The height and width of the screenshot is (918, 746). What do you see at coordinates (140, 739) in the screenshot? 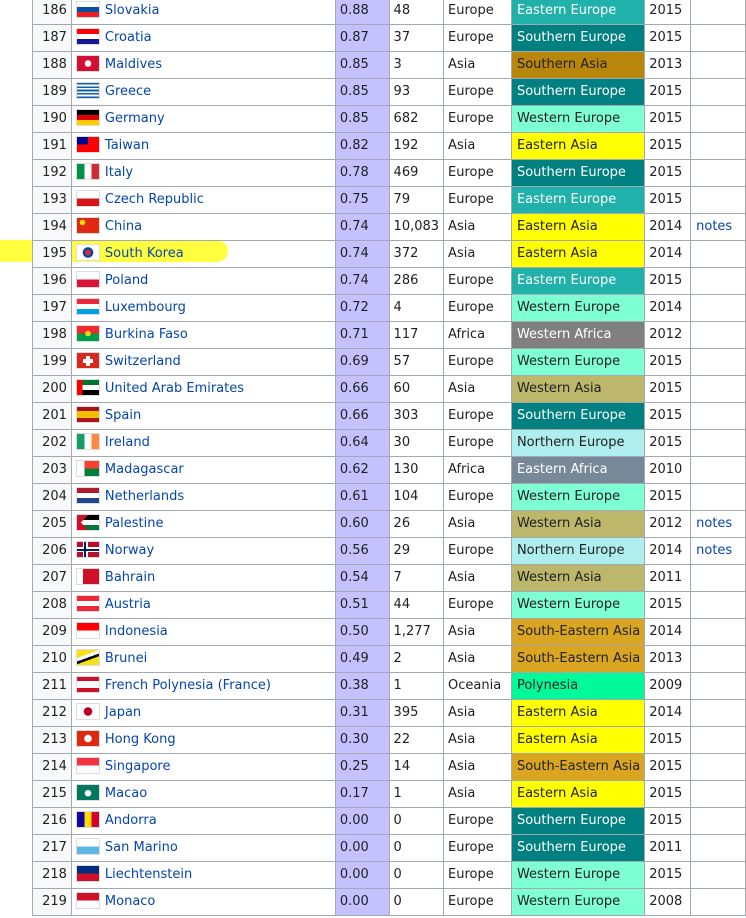
I see `country-link: Hong Kong` at bounding box center [140, 739].